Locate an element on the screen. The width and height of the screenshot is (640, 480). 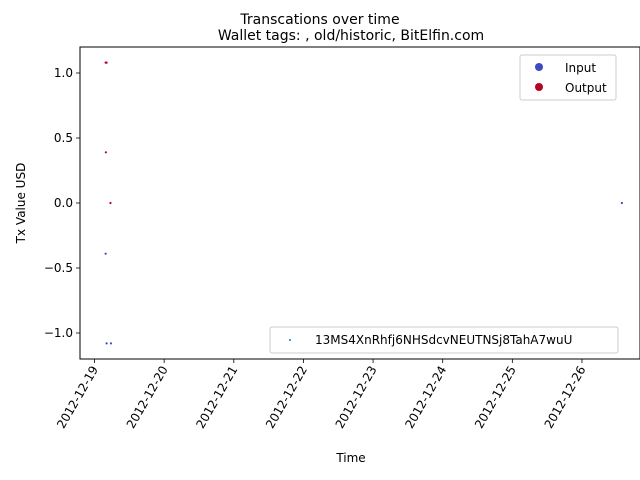
x-axis-label: Time is located at coordinates (350, 458).